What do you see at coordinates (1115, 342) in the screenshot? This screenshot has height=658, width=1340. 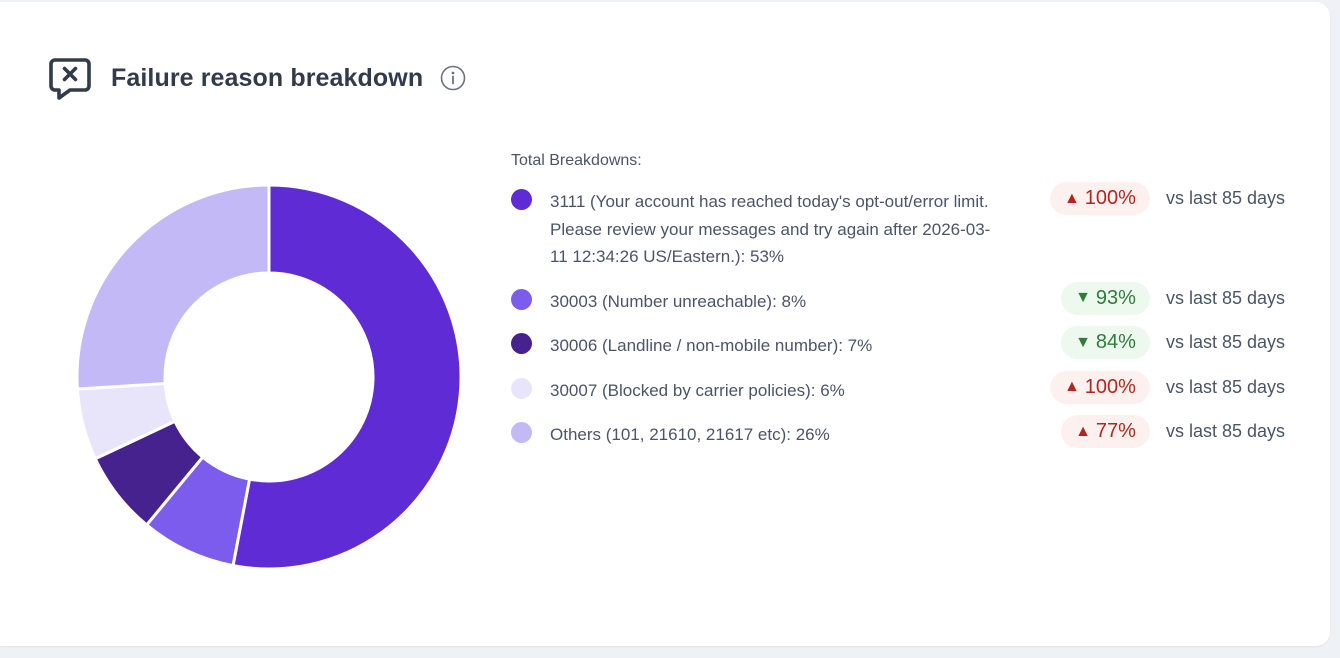 I see `delta-value: 84%` at bounding box center [1115, 342].